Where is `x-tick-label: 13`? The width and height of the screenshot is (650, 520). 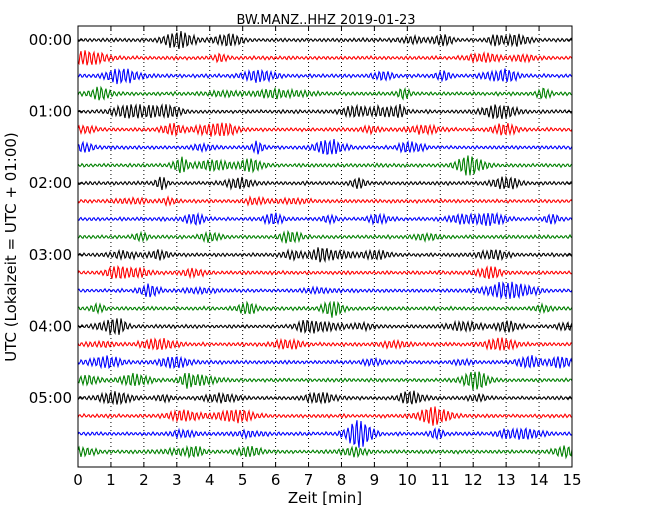 x-tick-label: 13 is located at coordinates (506, 480).